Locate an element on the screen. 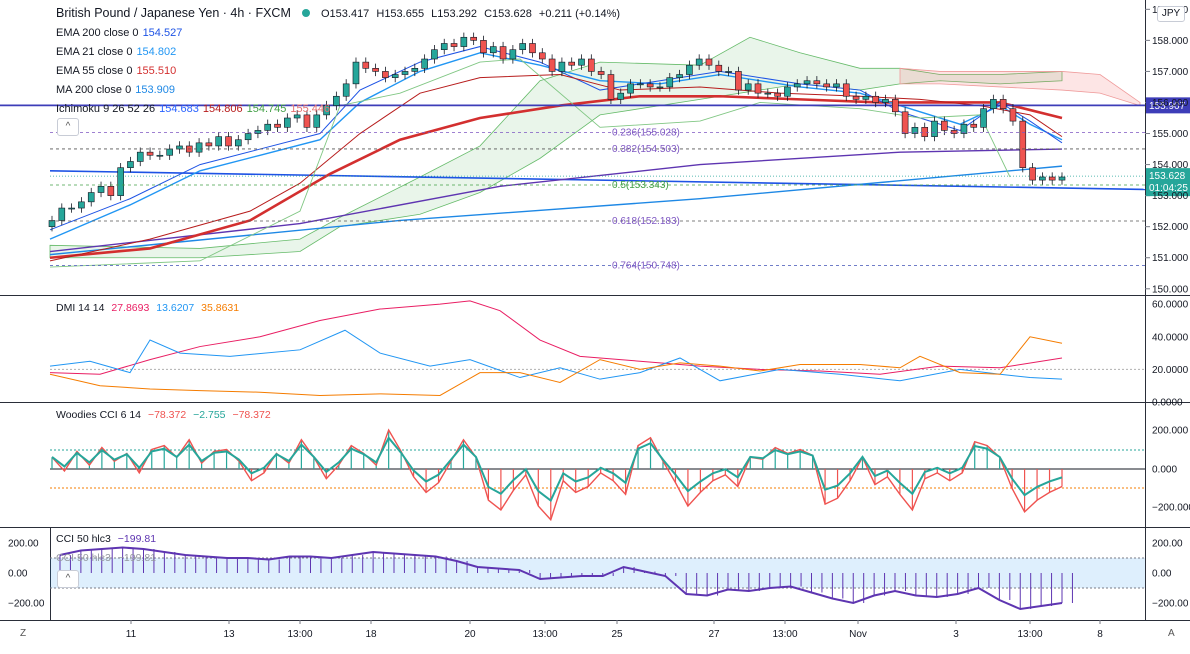  legend-row-ema55: EMA 55 close 0 155.510 is located at coordinates (116, 71).